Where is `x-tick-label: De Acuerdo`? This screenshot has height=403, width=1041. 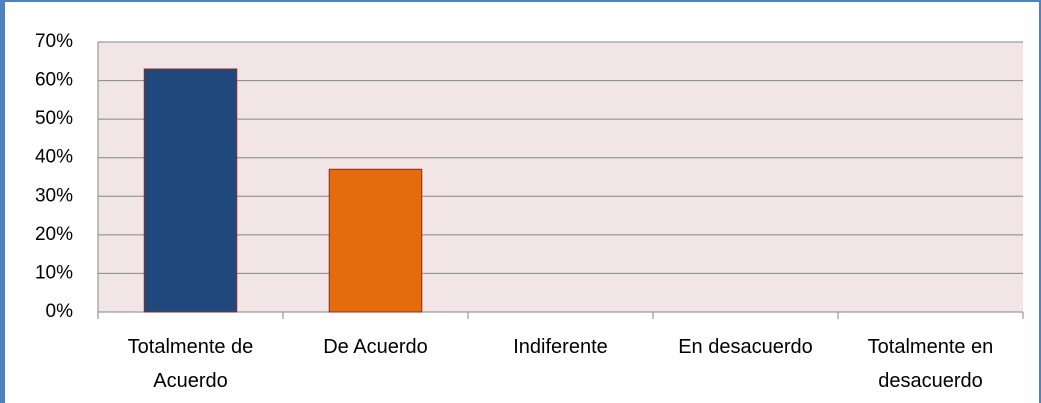 x-tick-label: De Acuerdo is located at coordinates (375, 347).